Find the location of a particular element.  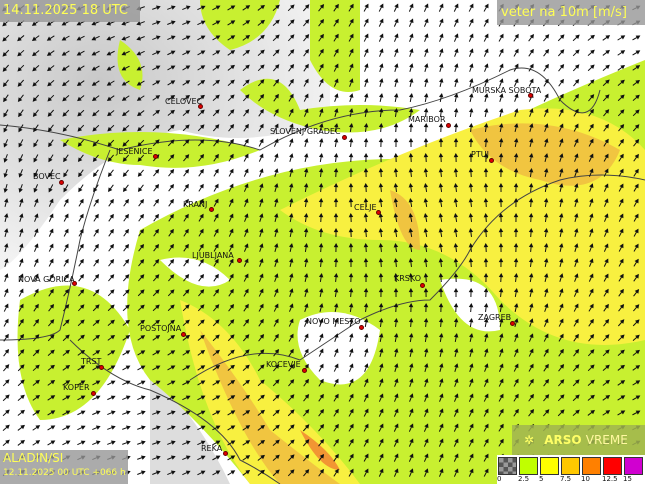

model-run: 12.11.2025 00 UTC +066 h is located at coordinates (64, 473).